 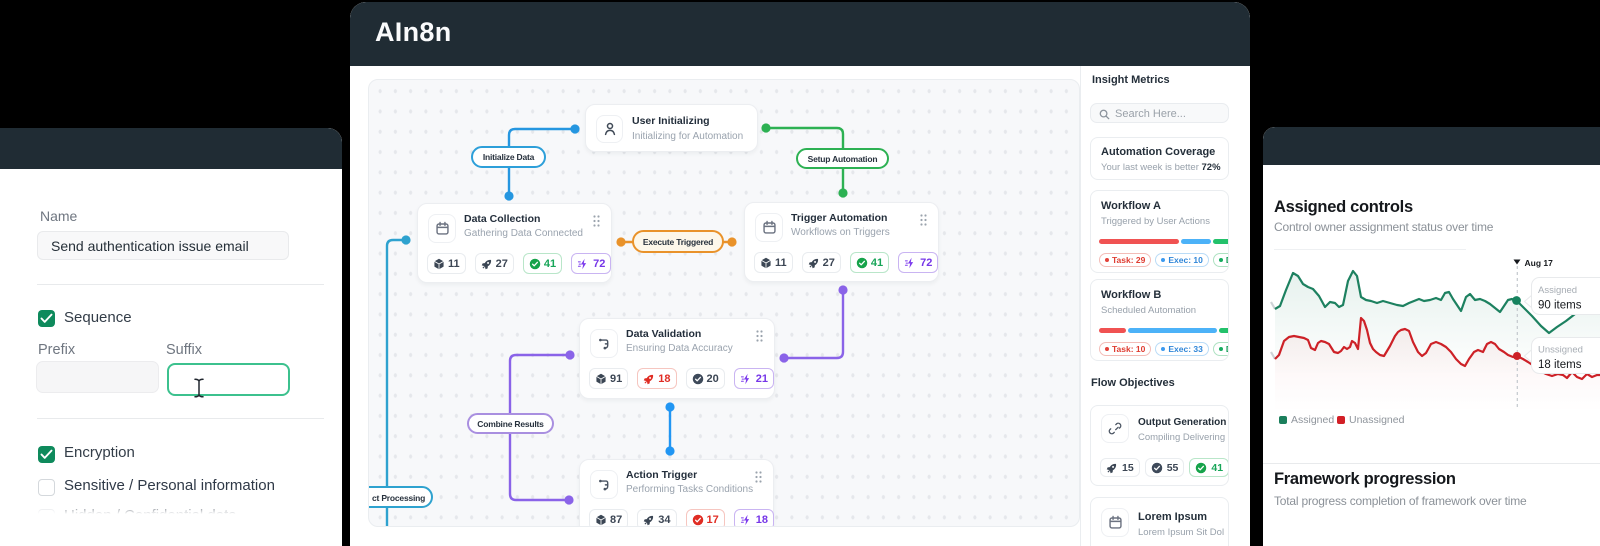 What do you see at coordinates (1557, 290) in the screenshot?
I see `svg-text: Assigned` at bounding box center [1557, 290].